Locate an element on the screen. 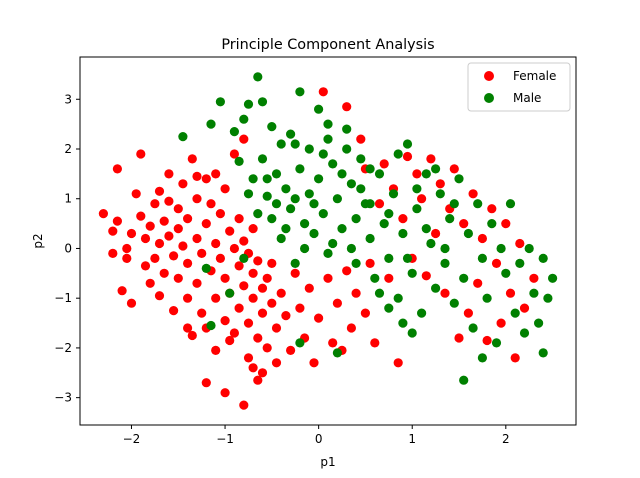 This screenshot has height=478, width=640. y-tick-label: 1 is located at coordinates (68, 199).